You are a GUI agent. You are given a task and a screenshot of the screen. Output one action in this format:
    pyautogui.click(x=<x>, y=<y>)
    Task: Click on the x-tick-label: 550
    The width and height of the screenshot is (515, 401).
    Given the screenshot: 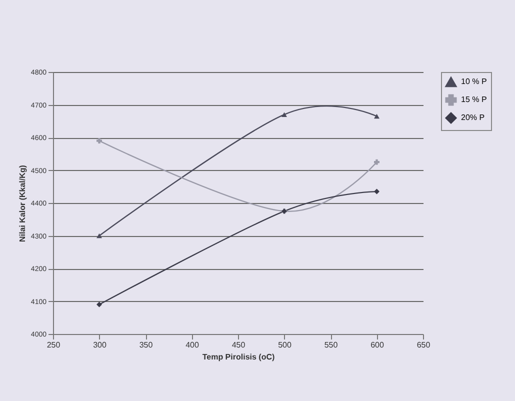 What is the action you would take?
    pyautogui.click(x=331, y=345)
    